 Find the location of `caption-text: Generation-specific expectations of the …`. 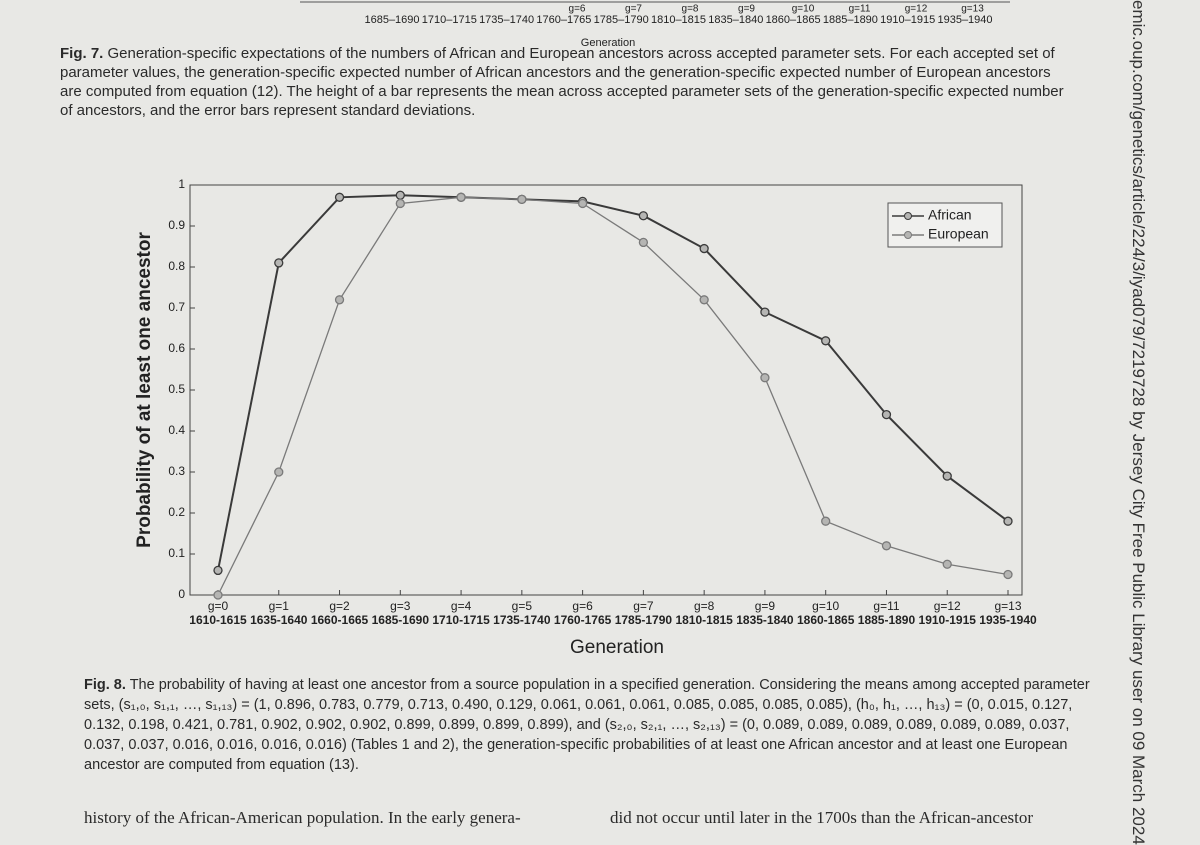

caption-text: Generation-specific expectations of the … is located at coordinates (562, 82).